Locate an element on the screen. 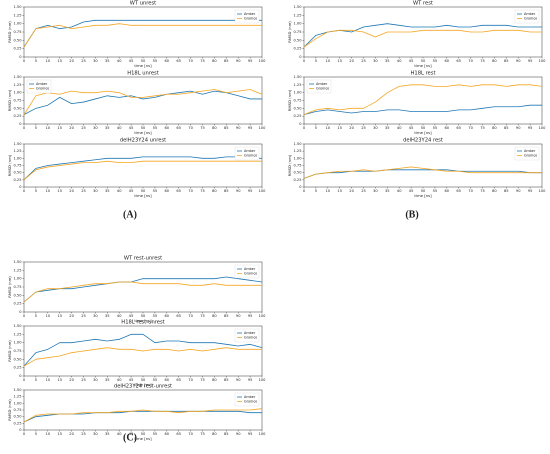  chart-title: WT rest is located at coordinates (423, 4).